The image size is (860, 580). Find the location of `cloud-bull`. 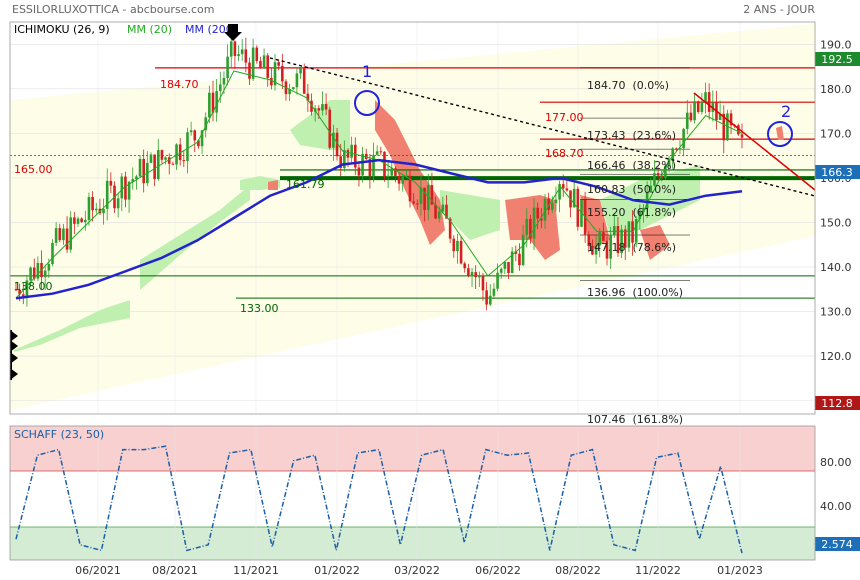

cloud-bull is located at coordinates (72, 326).